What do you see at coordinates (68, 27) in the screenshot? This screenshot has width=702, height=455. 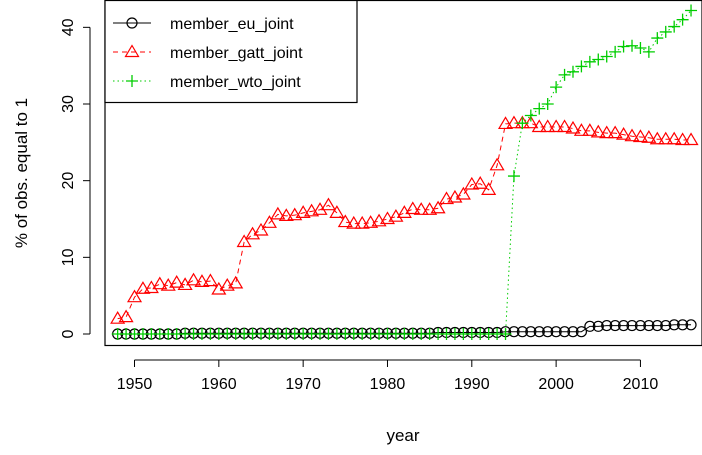 I see `y-tick-label: 40` at bounding box center [68, 27].